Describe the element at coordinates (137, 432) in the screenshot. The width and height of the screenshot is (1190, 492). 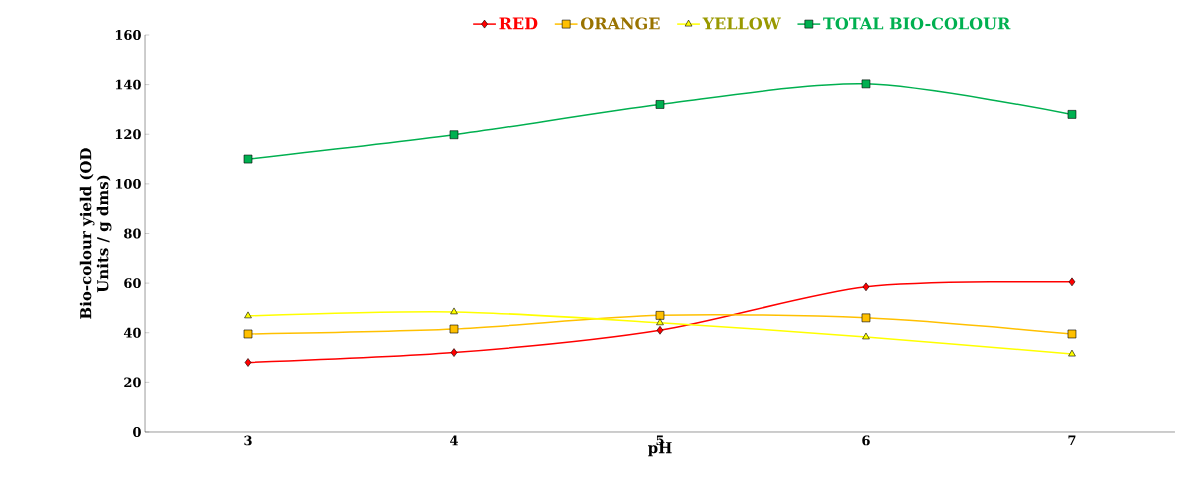
I see `y-tick-label: 0` at that location.